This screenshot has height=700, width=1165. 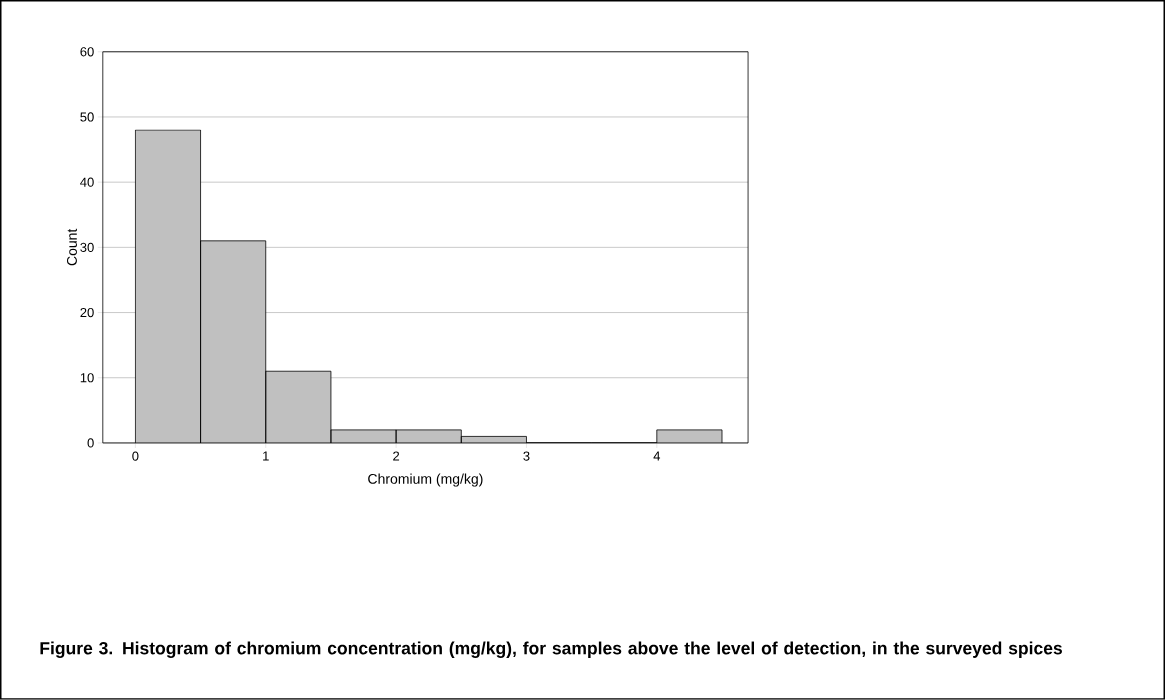 What do you see at coordinates (657, 456) in the screenshot?
I see `x-tick-label: 4` at bounding box center [657, 456].